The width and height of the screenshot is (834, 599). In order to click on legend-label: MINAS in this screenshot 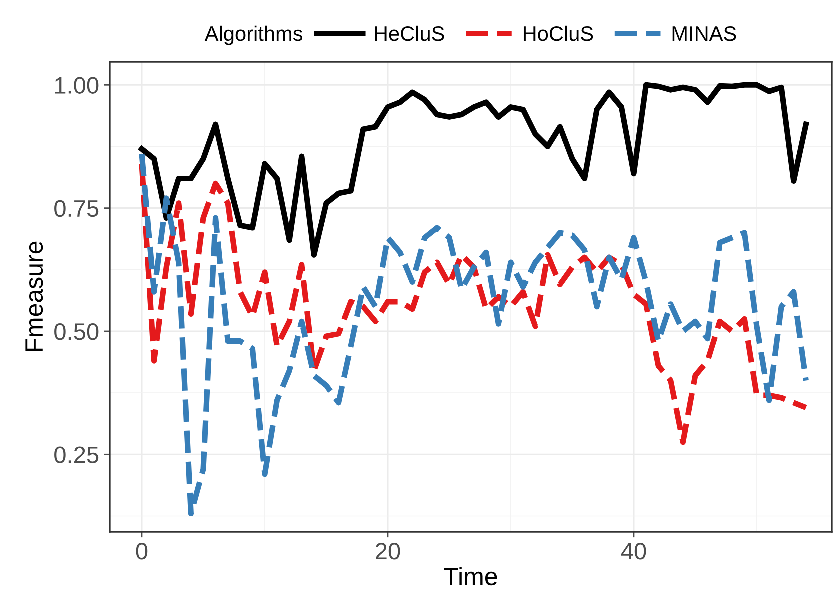, I will do `click(704, 34)`.